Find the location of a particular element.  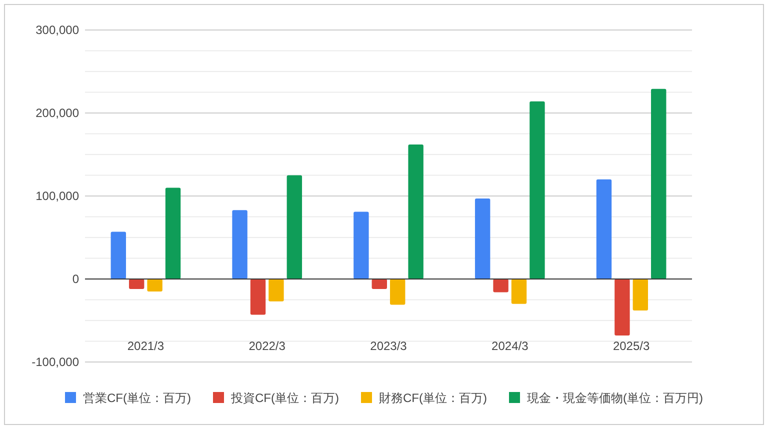

y-tick-label: 200,000 is located at coordinates (58, 113).